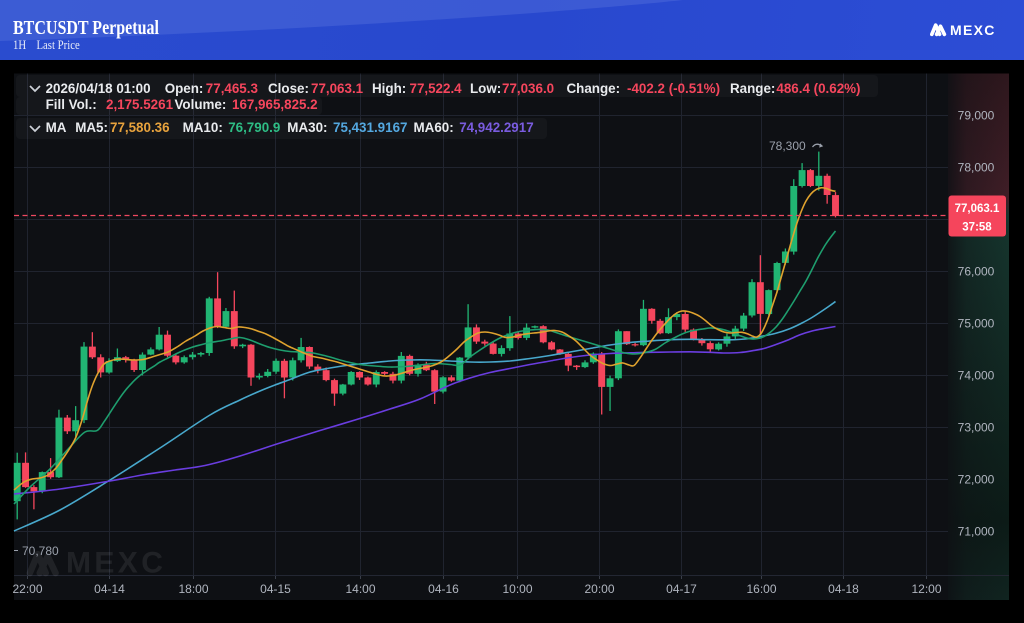 Image resolution: width=1024 pixels, height=623 pixels. I want to click on svg-text: 22:00, so click(27, 589).